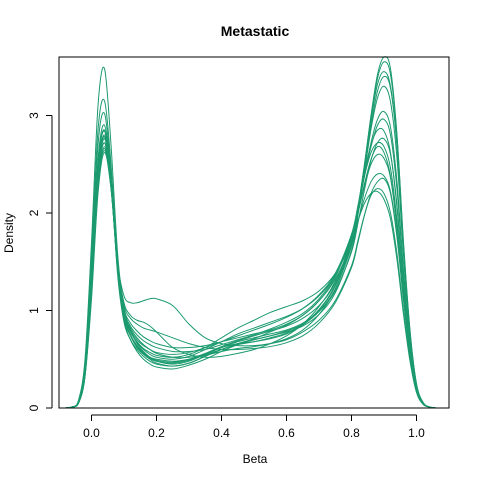 The width and height of the screenshot is (480, 480). Describe the element at coordinates (34, 212) in the screenshot. I see `y-tick-label: 2` at that location.